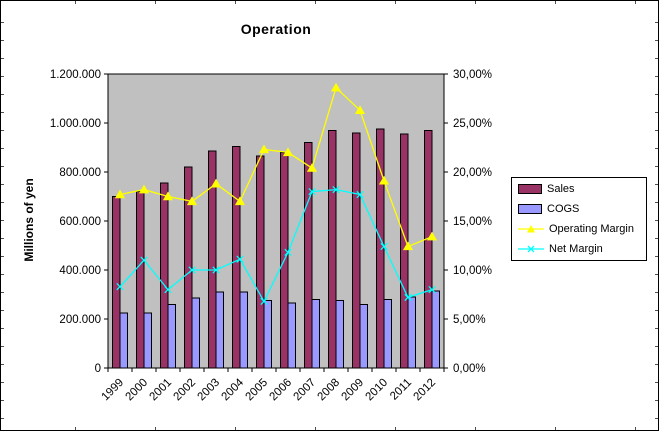 The image size is (659, 431). Describe the element at coordinates (530, 189) in the screenshot. I see `legend-swatch-bar` at that location.